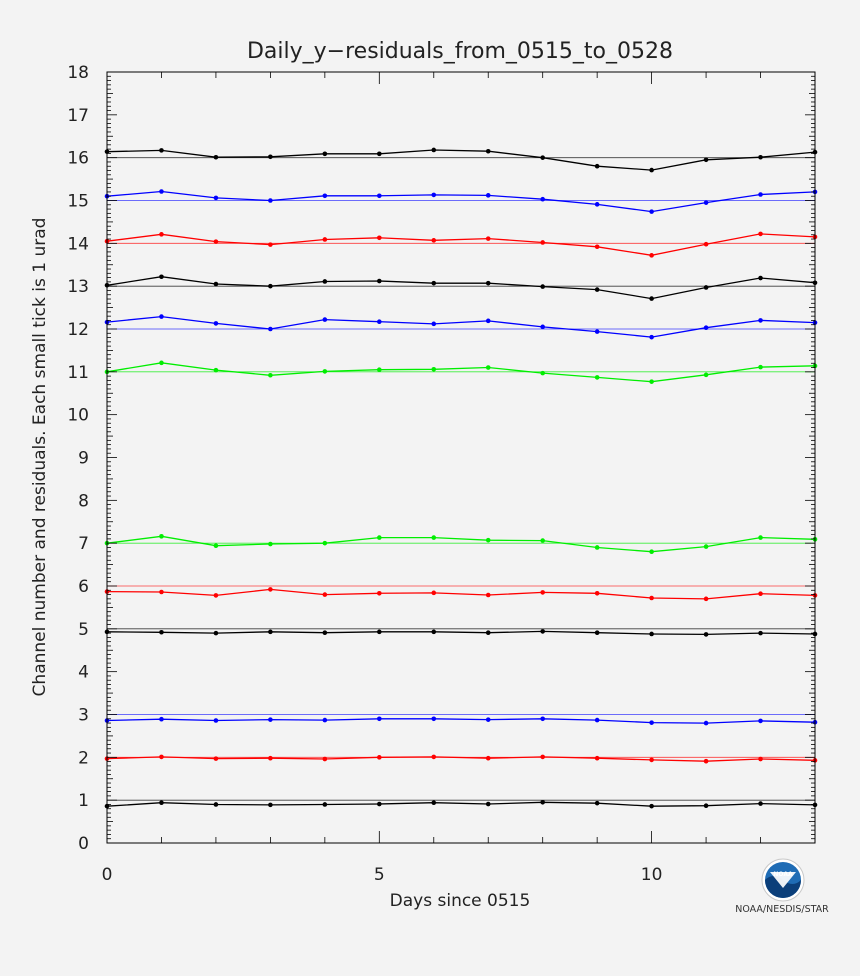  What do you see at coordinates (783, 874) in the screenshot?
I see `noaa-logo-emblem-text: NOAA` at bounding box center [783, 874].